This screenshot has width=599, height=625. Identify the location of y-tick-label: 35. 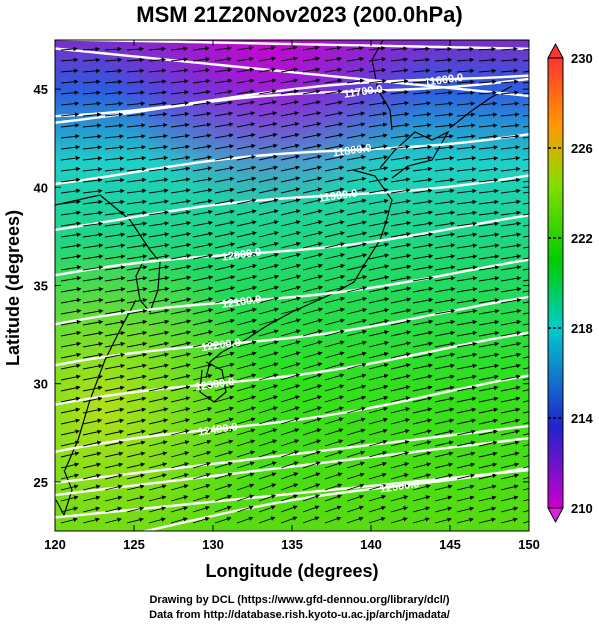
(41, 286).